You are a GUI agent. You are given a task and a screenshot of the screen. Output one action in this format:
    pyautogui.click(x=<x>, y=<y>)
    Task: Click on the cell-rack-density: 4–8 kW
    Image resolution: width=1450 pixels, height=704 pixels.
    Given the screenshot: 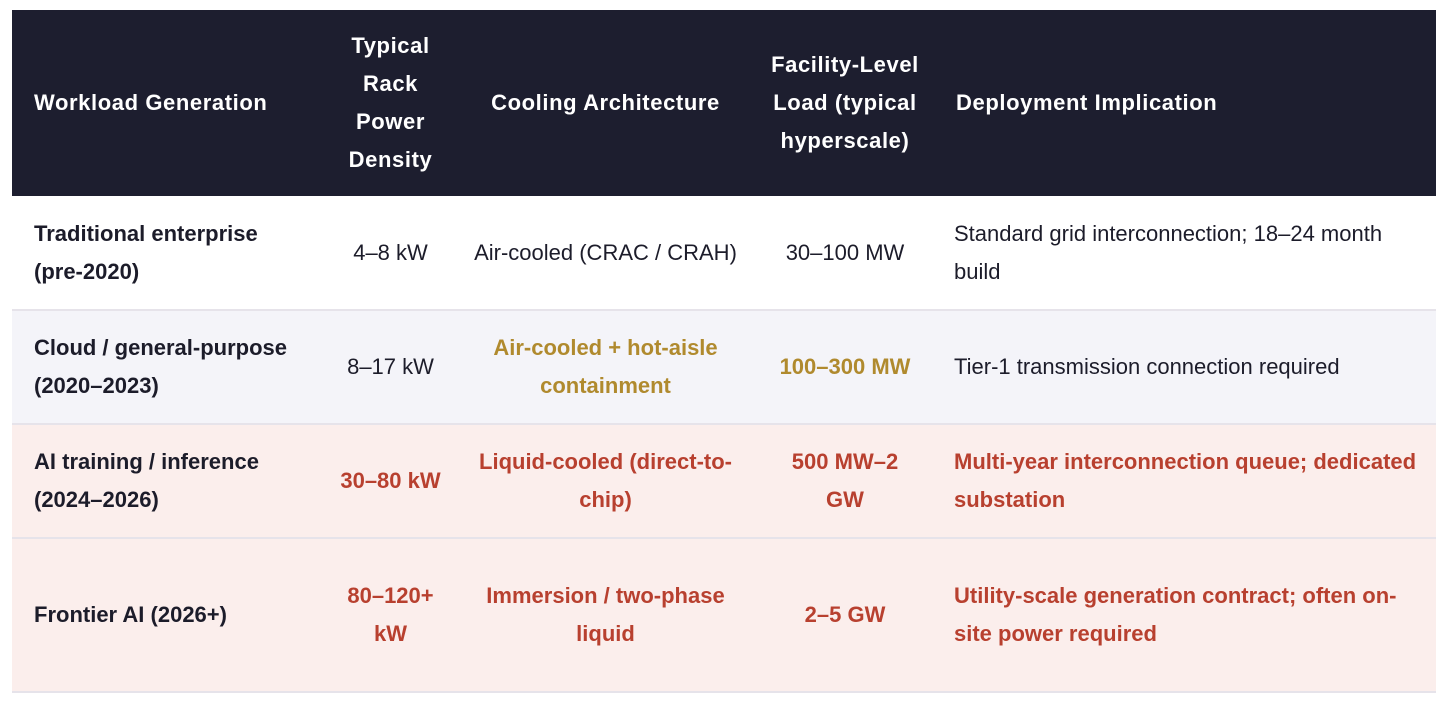 What is the action you would take?
    pyautogui.click(x=390, y=253)
    